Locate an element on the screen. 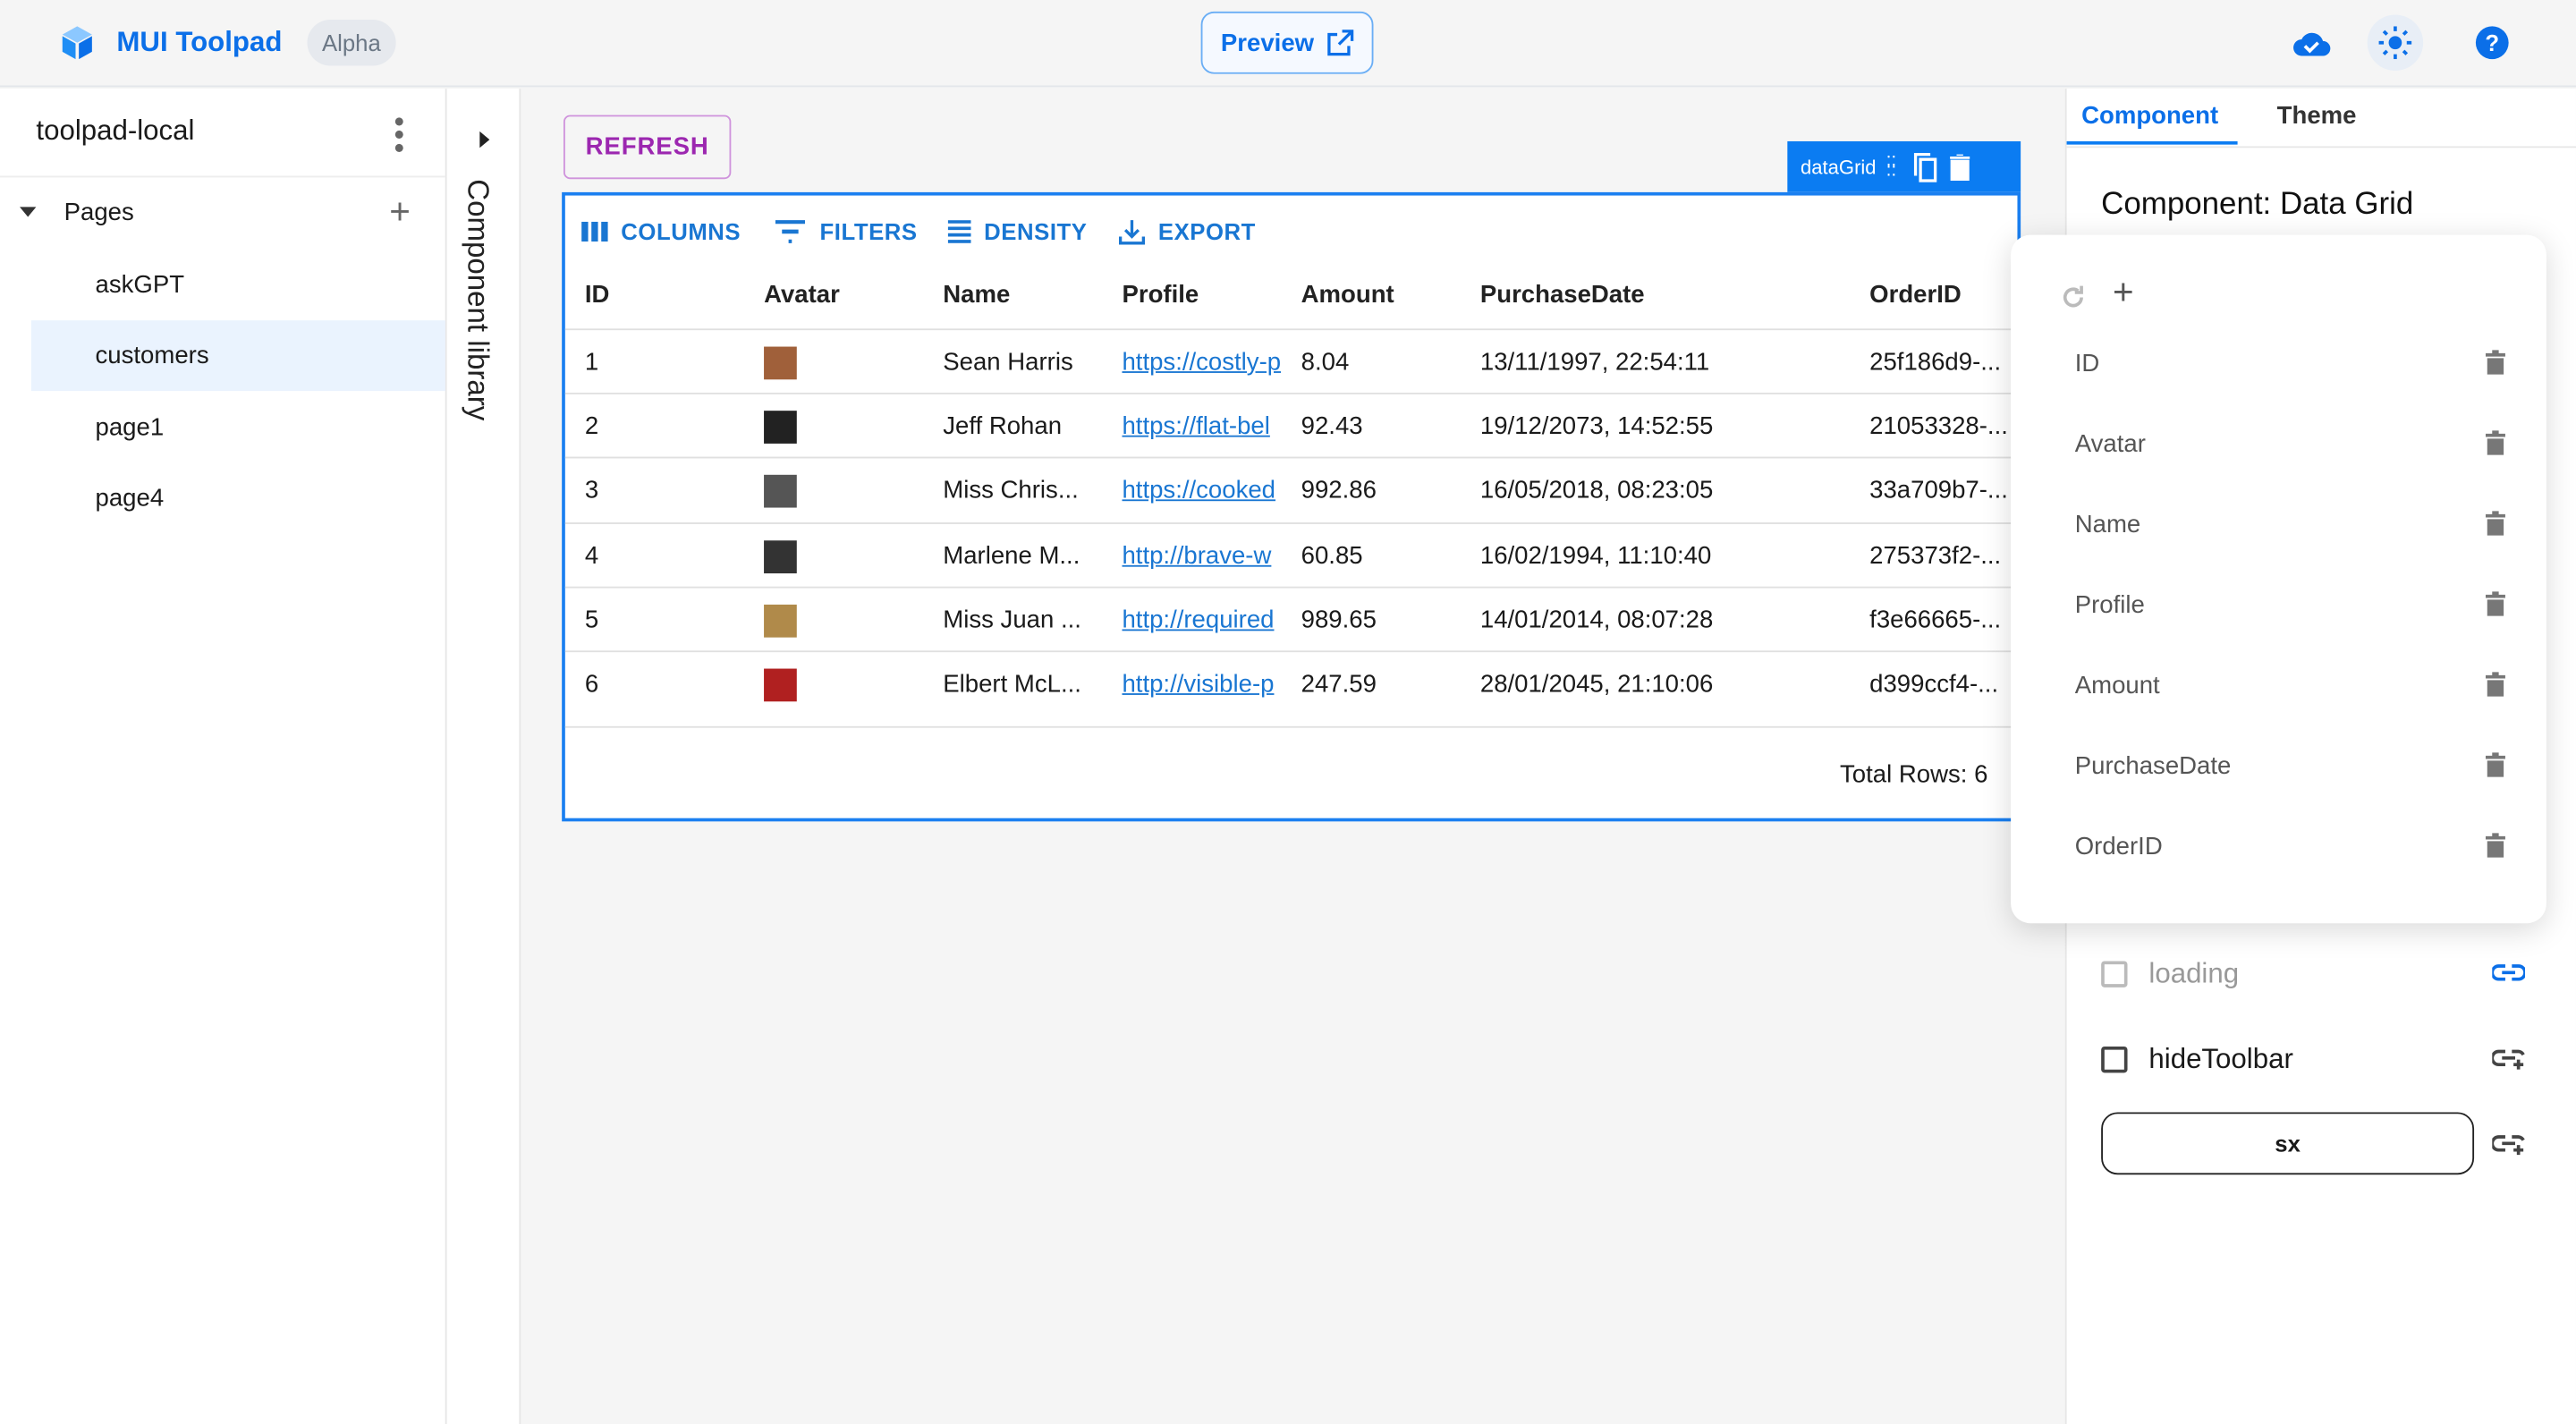  component-name: dataGrid is located at coordinates (1839, 167).